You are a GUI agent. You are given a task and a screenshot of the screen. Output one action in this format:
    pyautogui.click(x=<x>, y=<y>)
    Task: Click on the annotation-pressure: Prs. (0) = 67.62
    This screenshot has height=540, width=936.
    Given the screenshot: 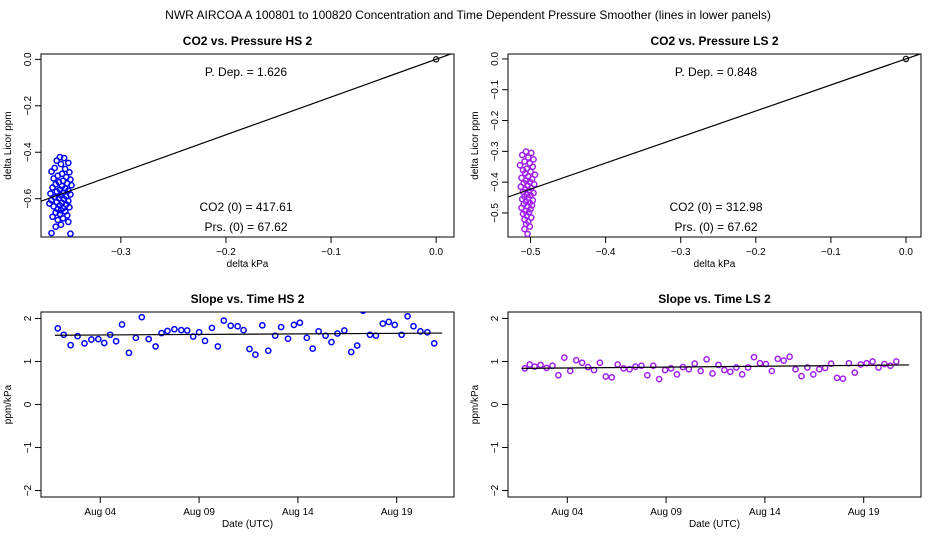 What is the action you would take?
    pyautogui.click(x=715, y=227)
    